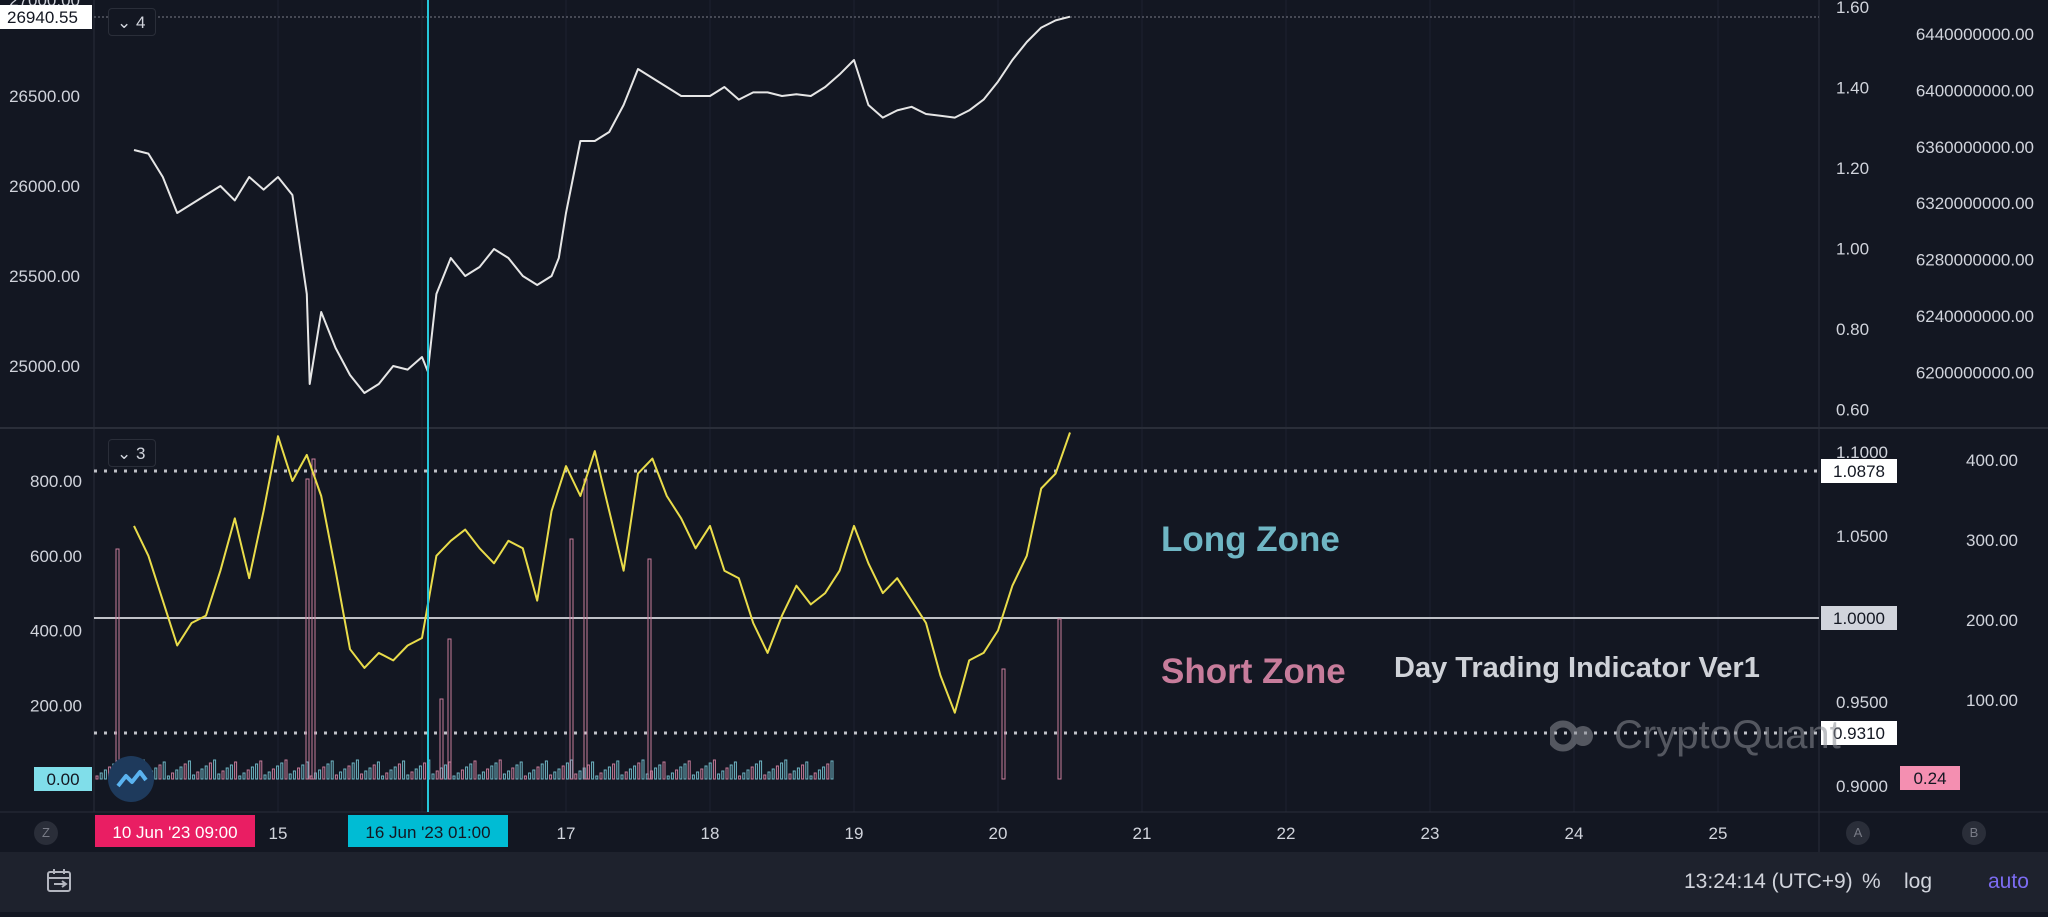 Image resolution: width=2048 pixels, height=917 pixels. What do you see at coordinates (428, 831) in the screenshot?
I see `time-highlight-crosshair-bg` at bounding box center [428, 831].